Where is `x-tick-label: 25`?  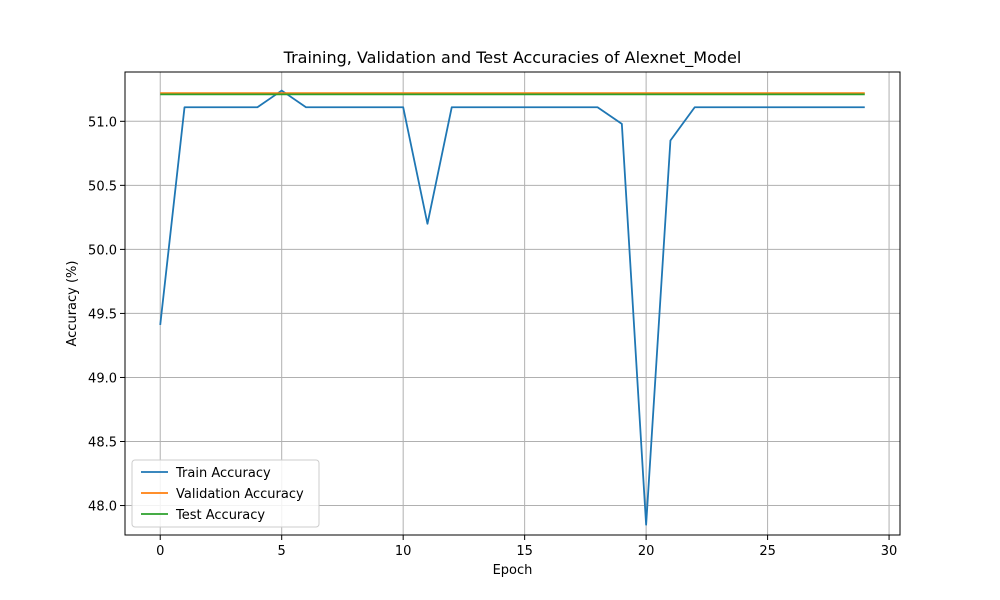 x-tick-label: 25 is located at coordinates (767, 551).